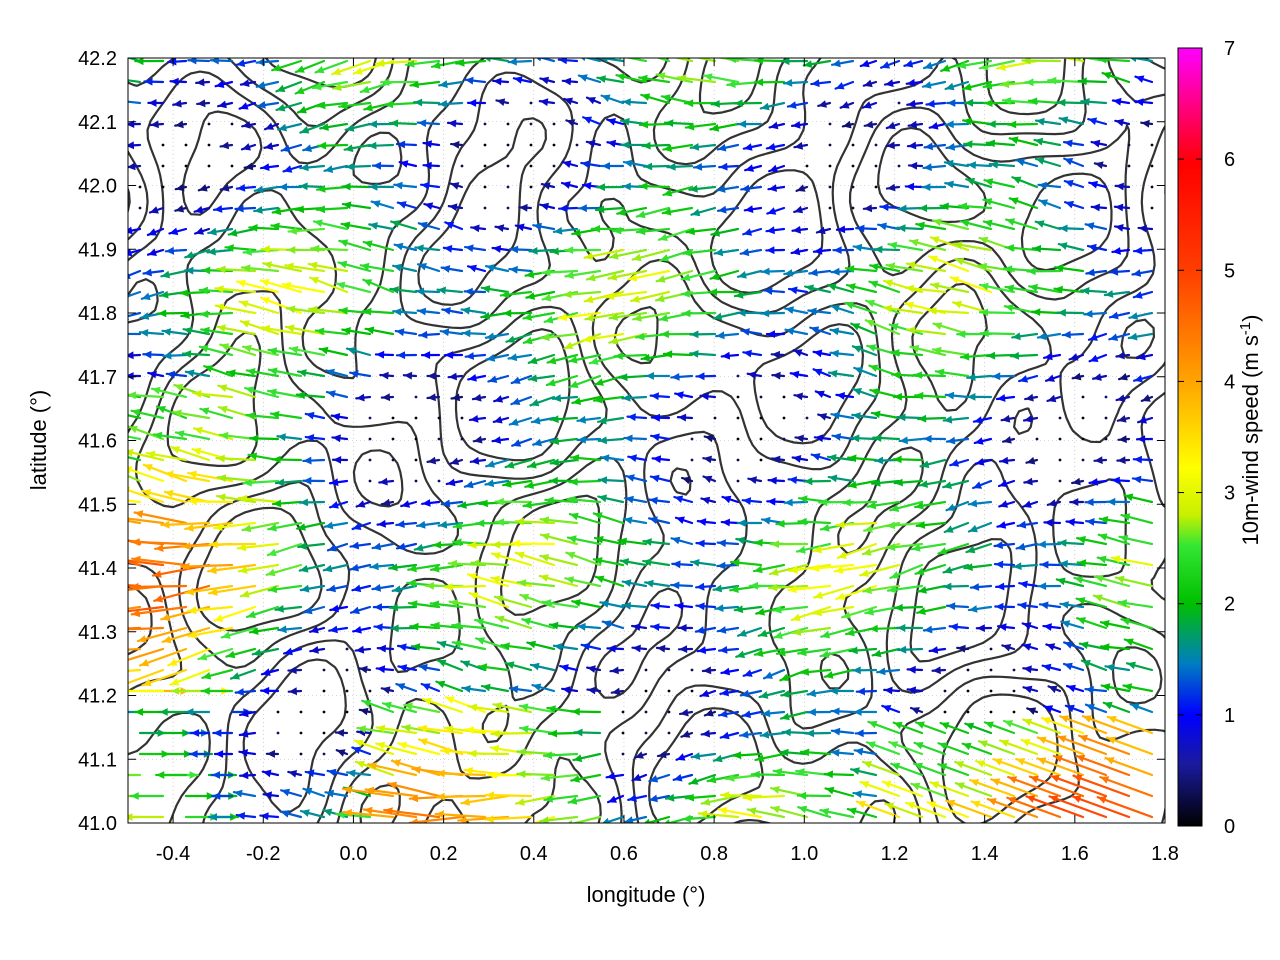 The image size is (1280, 960). I want to click on y-tick-label: 41.8, so click(97, 314).